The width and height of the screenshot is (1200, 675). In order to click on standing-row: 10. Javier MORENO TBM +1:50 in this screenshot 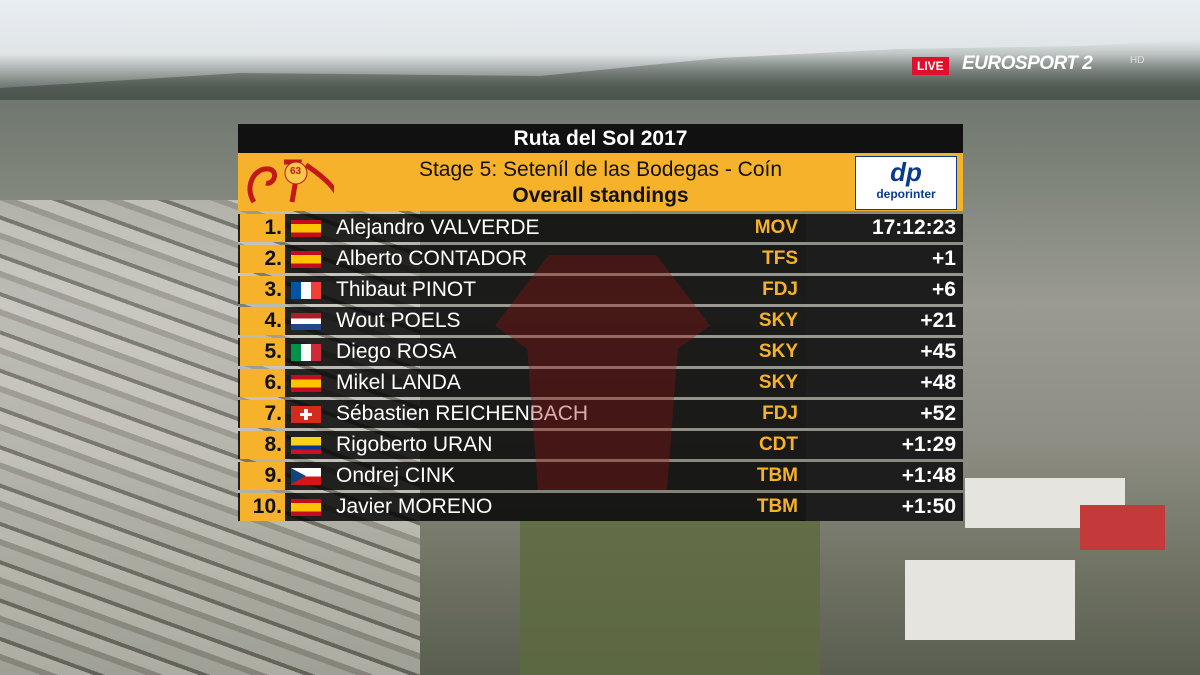, I will do `click(600, 507)`.